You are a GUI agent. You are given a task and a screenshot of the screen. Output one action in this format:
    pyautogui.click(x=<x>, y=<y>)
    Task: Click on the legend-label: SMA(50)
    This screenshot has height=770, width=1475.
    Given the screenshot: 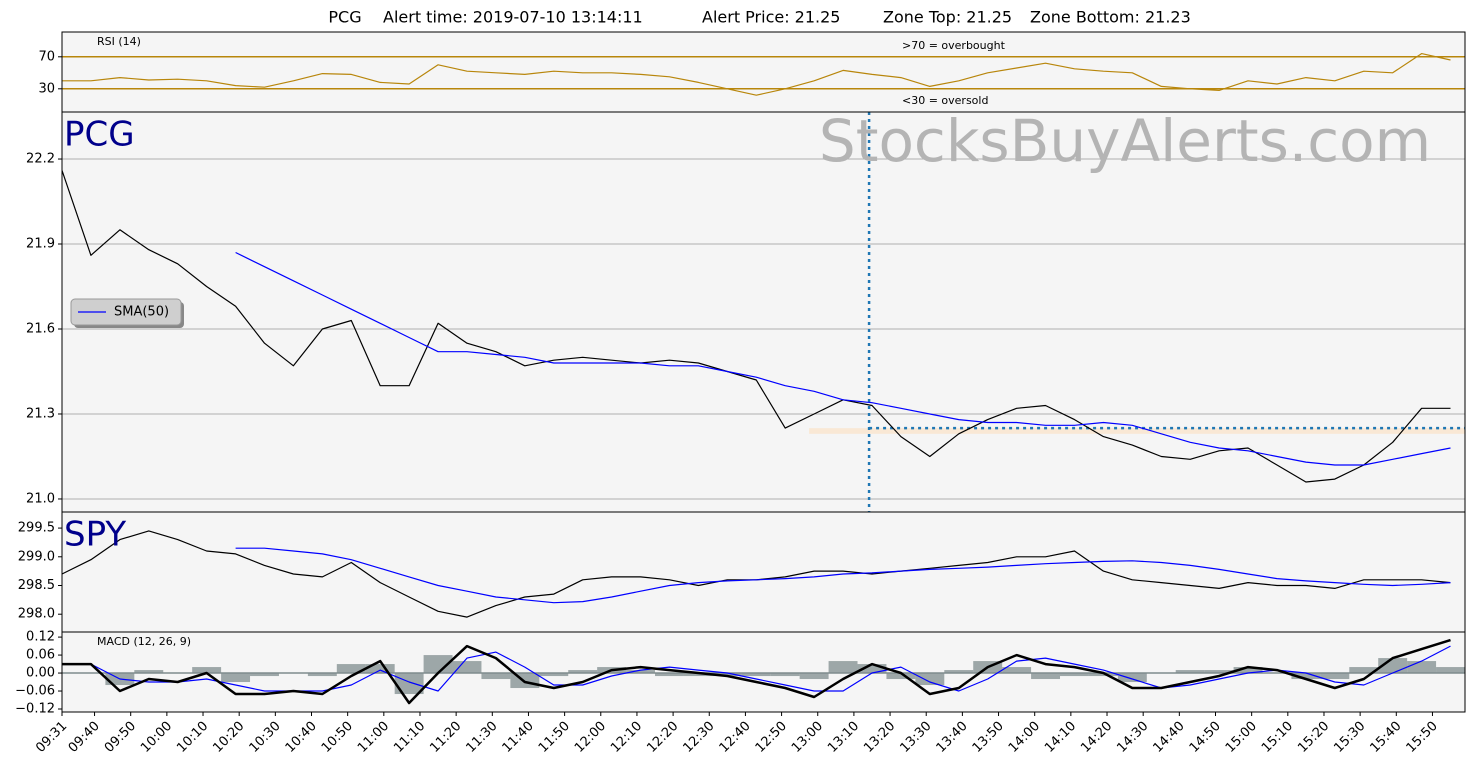 What is the action you would take?
    pyautogui.click(x=141, y=312)
    